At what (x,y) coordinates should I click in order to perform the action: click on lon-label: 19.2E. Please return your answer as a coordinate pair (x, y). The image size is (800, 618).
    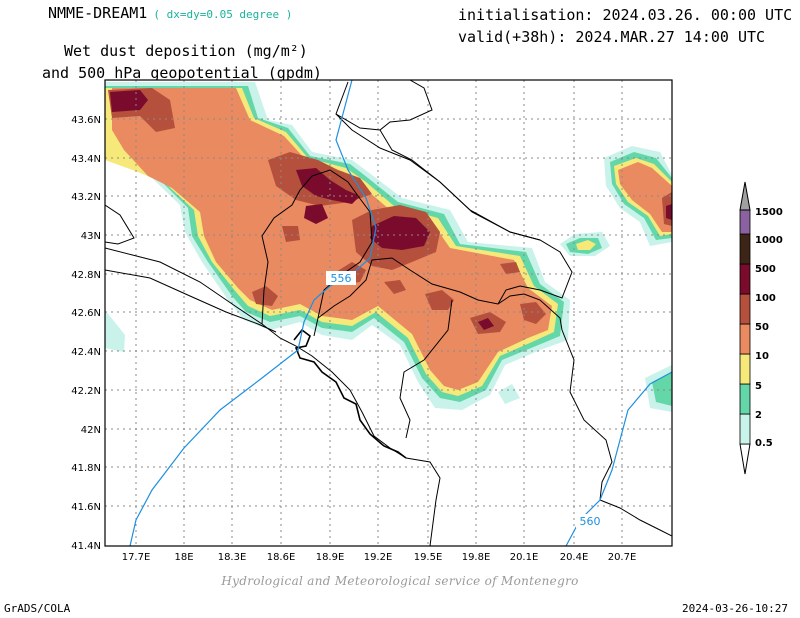
    Looking at the image, I should click on (378, 557).